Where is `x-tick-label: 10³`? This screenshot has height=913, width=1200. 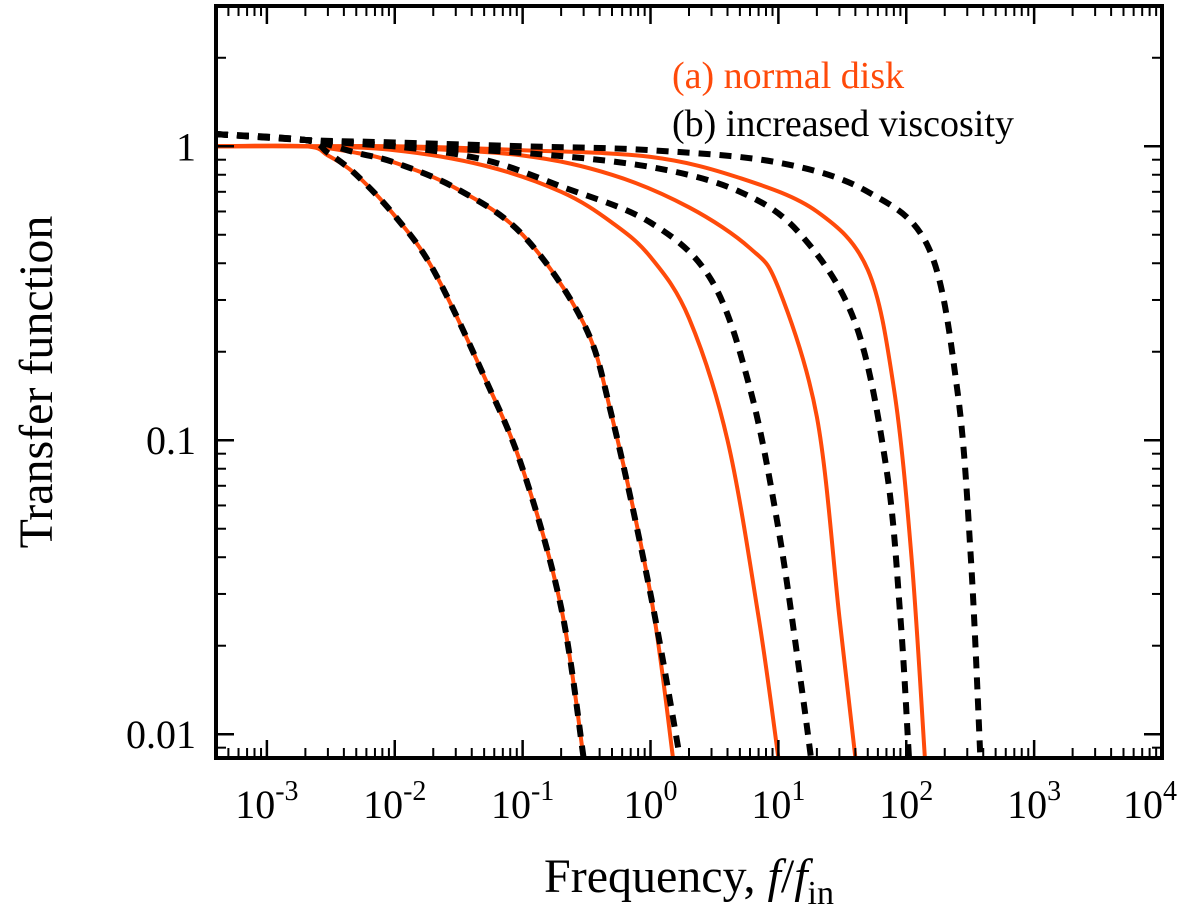
x-tick-label: 10³ is located at coordinates (1034, 801).